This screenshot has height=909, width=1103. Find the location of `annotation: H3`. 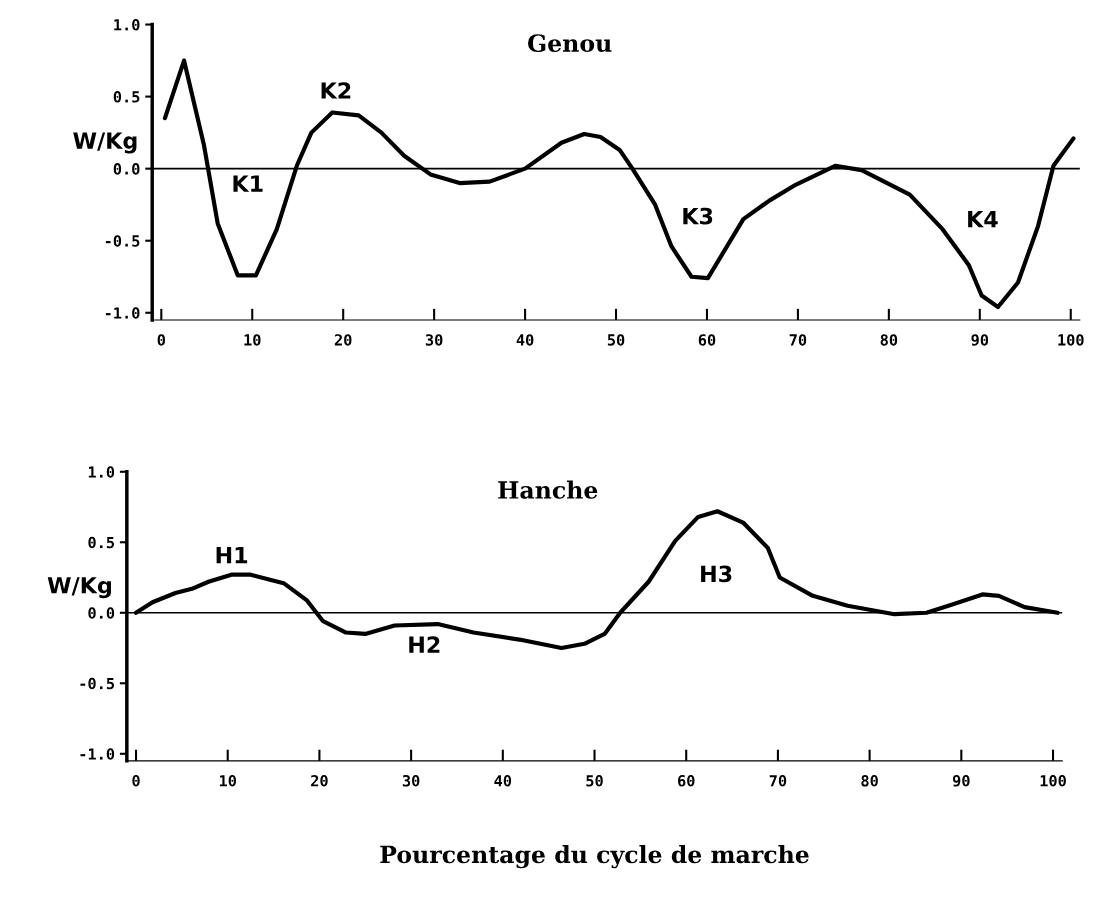

annotation: H3 is located at coordinates (716, 574).